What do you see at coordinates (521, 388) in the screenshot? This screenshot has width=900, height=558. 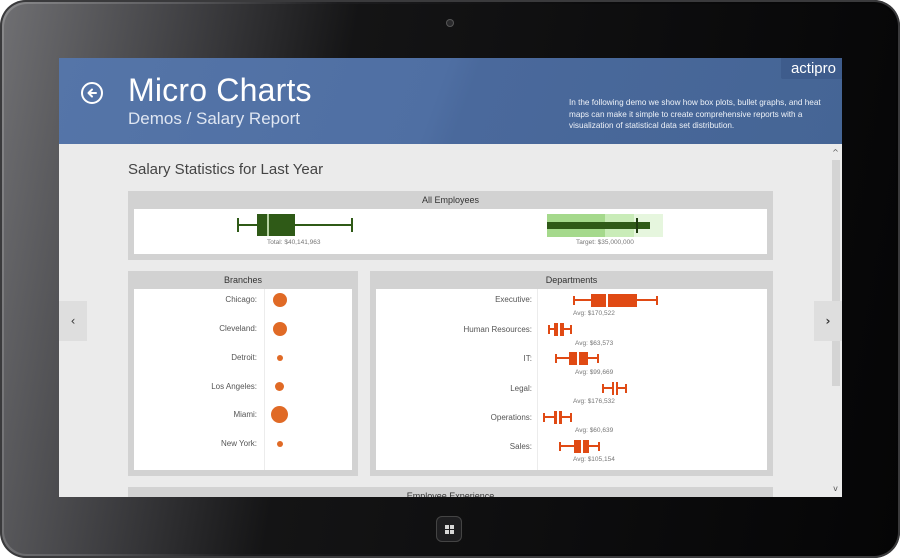 I see `department-label: Legal:` at bounding box center [521, 388].